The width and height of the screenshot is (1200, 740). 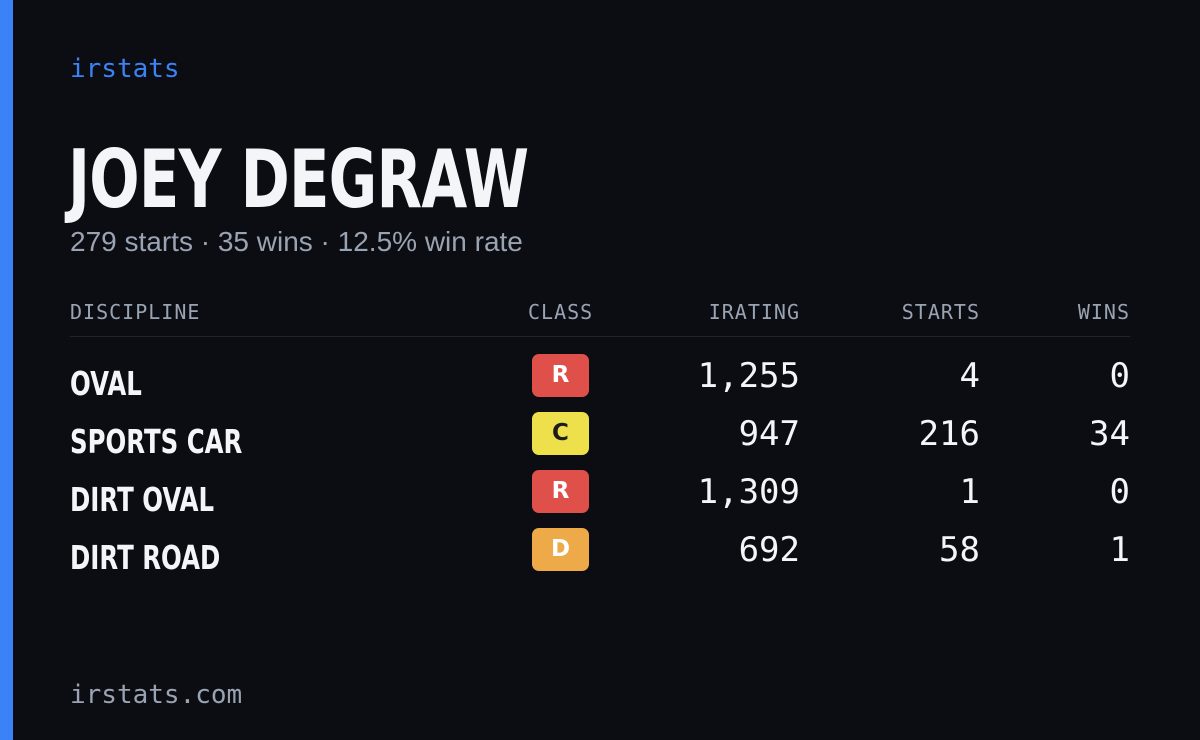 What do you see at coordinates (145, 557) in the screenshot?
I see `discipline-name: DIRT ROAD` at bounding box center [145, 557].